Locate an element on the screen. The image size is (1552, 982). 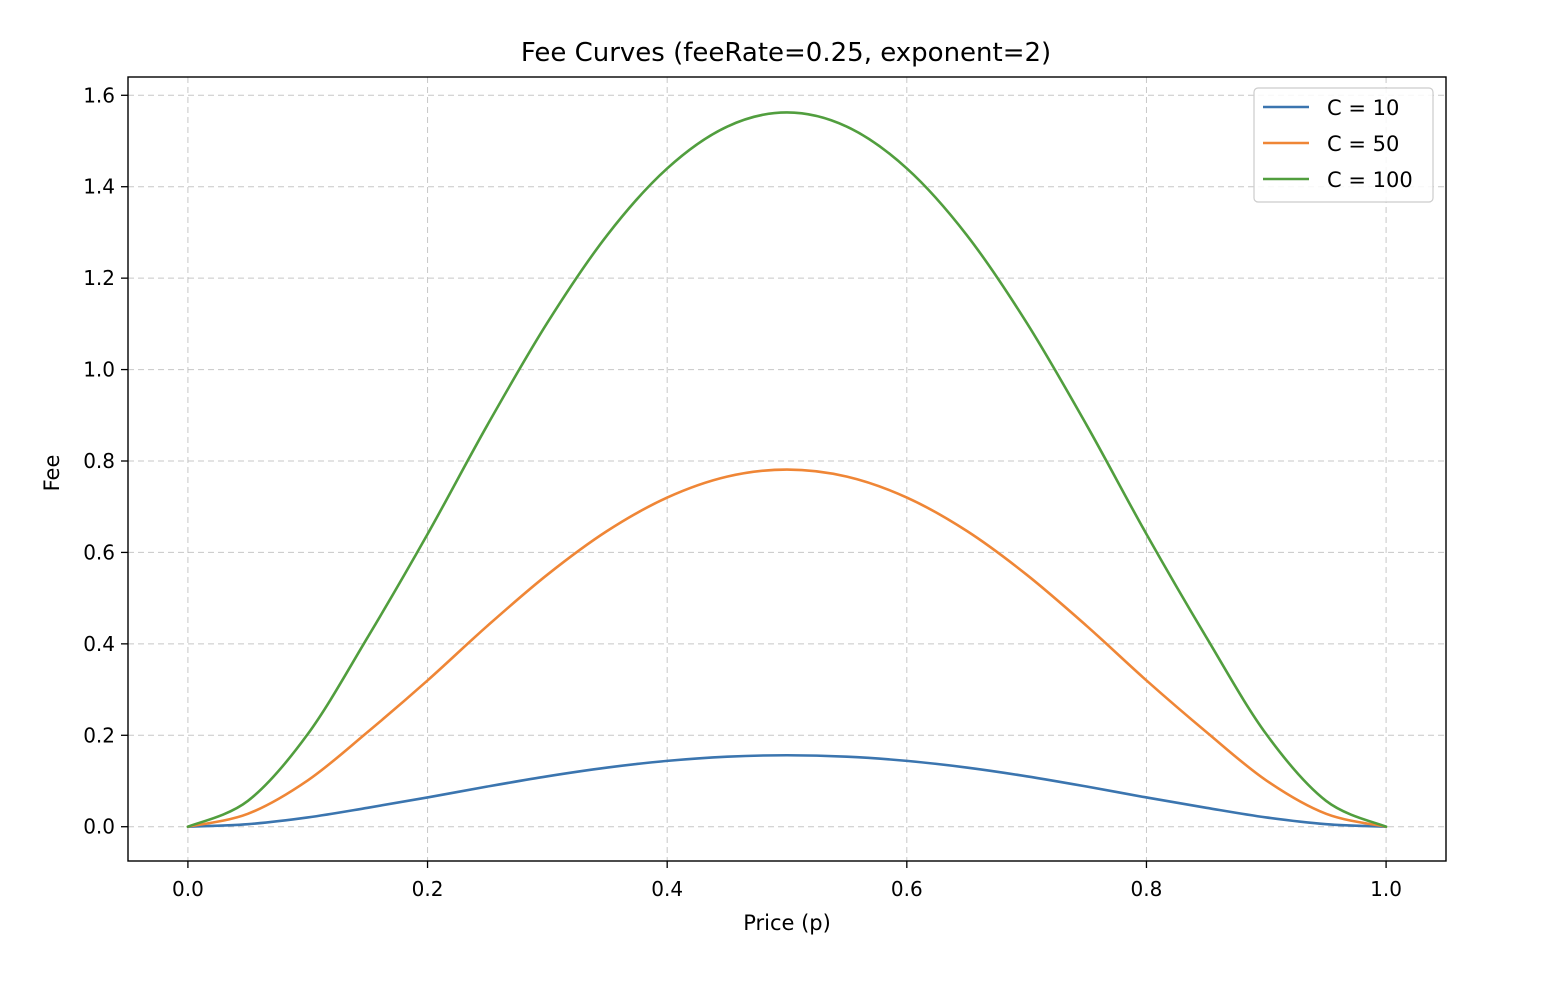
y-tick-label: 0.0 is located at coordinates (99, 827).